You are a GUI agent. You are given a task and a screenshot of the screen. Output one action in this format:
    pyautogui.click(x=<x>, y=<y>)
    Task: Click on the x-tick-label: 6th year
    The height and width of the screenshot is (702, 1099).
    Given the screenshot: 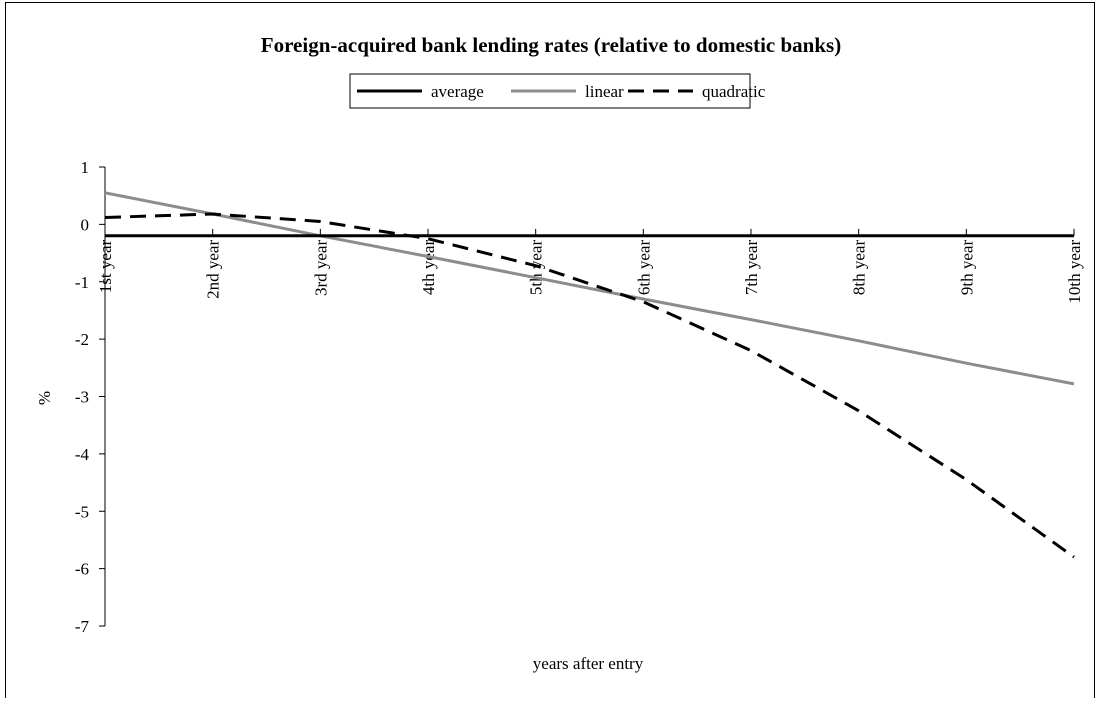 What is the action you would take?
    pyautogui.click(x=643, y=268)
    